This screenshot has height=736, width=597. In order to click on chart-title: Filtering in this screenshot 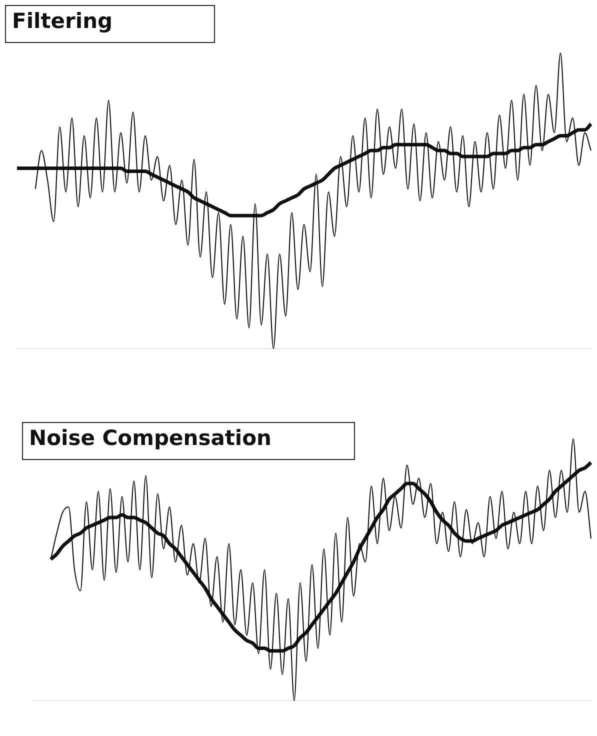, I will do `click(110, 24)`.